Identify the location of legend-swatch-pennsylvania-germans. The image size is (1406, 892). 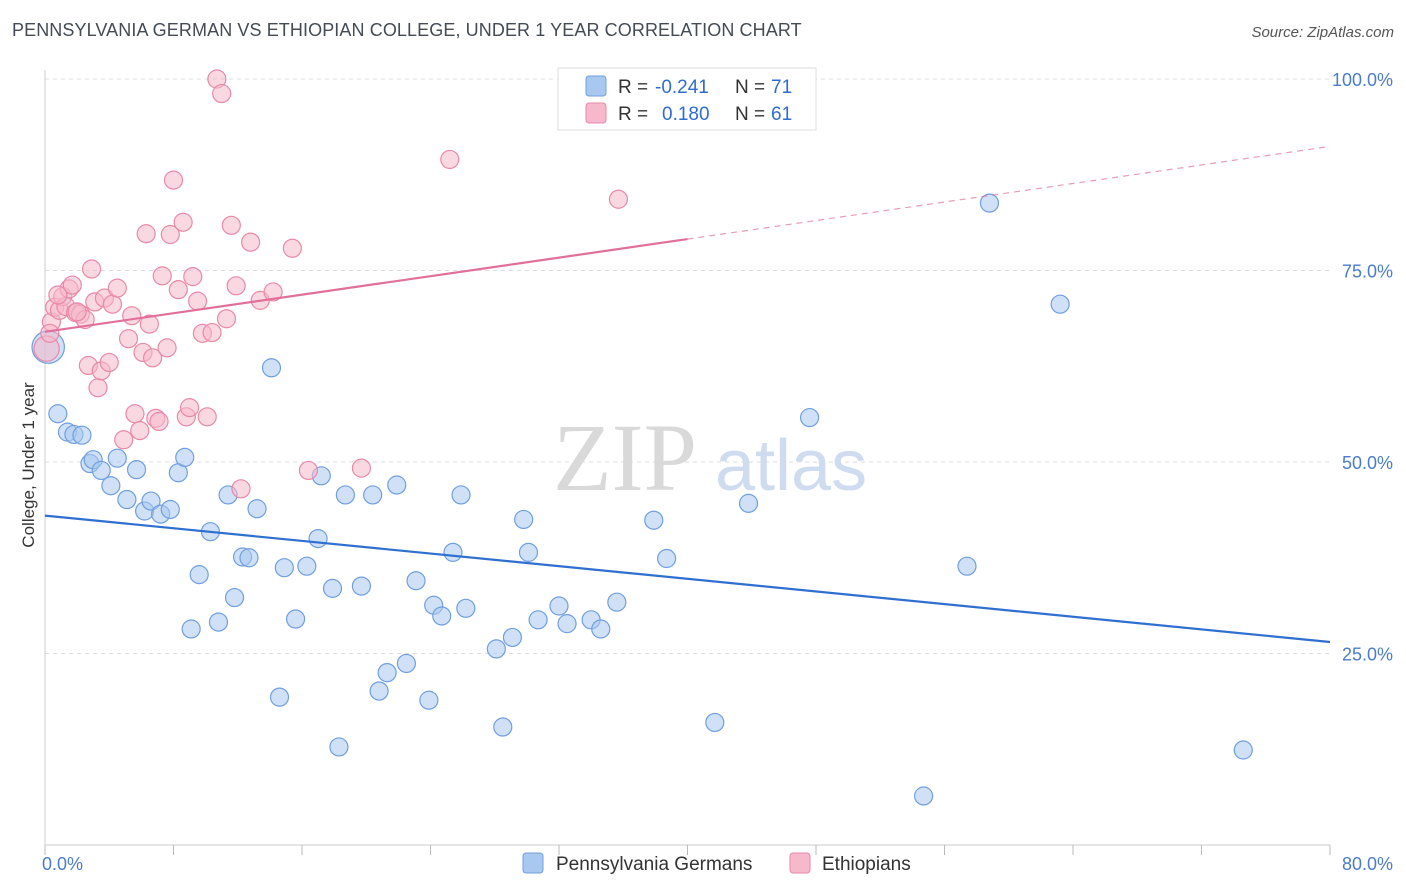
(533, 863).